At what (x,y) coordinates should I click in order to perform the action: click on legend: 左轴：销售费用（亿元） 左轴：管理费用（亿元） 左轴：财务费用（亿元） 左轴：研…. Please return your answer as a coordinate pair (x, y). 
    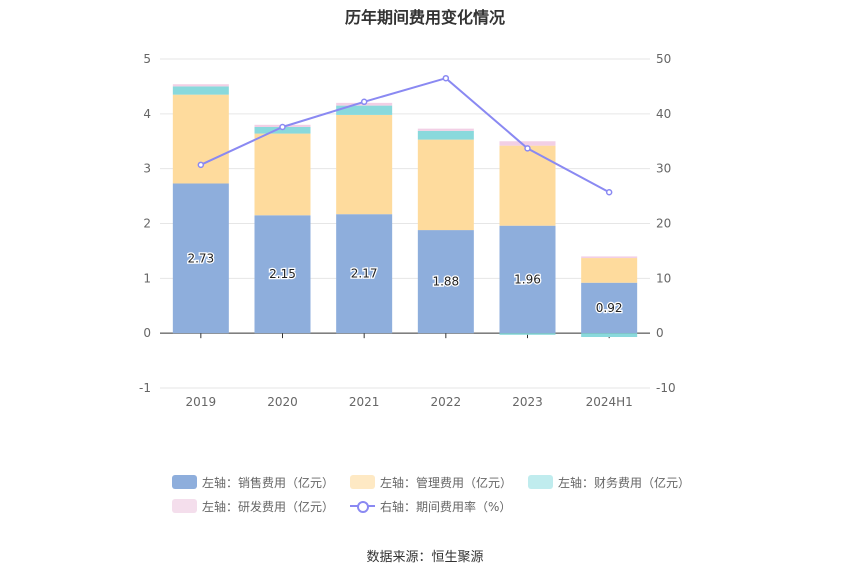
    Looking at the image, I should click on (432, 494).